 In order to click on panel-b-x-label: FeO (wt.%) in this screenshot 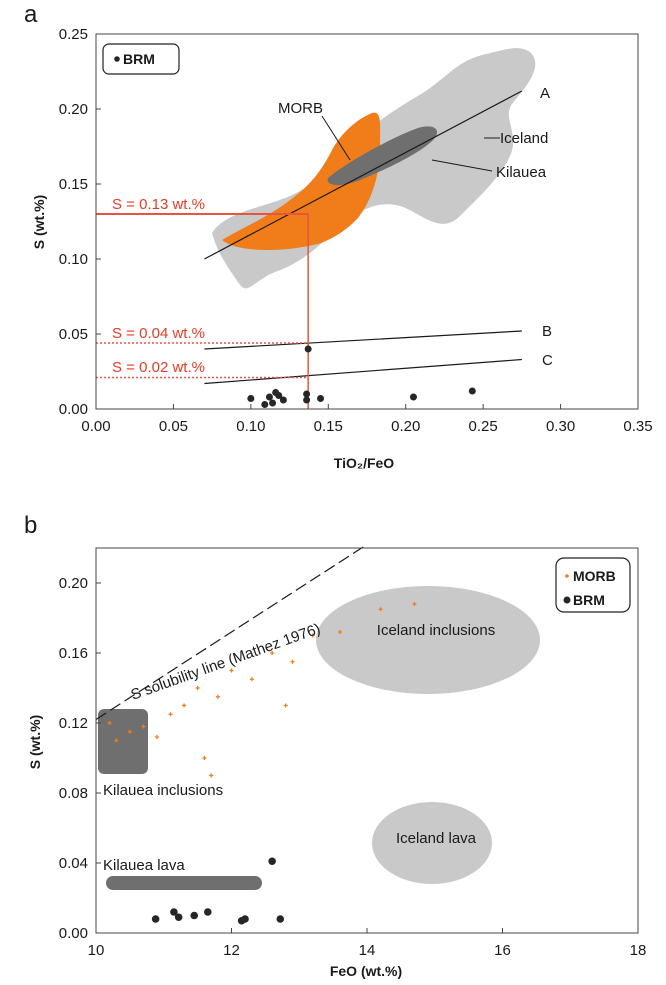, I will do `click(366, 971)`.